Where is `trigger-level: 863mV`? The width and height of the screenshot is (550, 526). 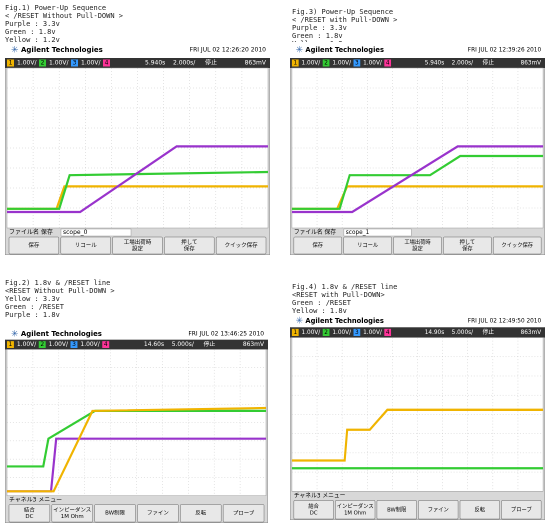
trigger-level: 863mV is located at coordinates (256, 63).